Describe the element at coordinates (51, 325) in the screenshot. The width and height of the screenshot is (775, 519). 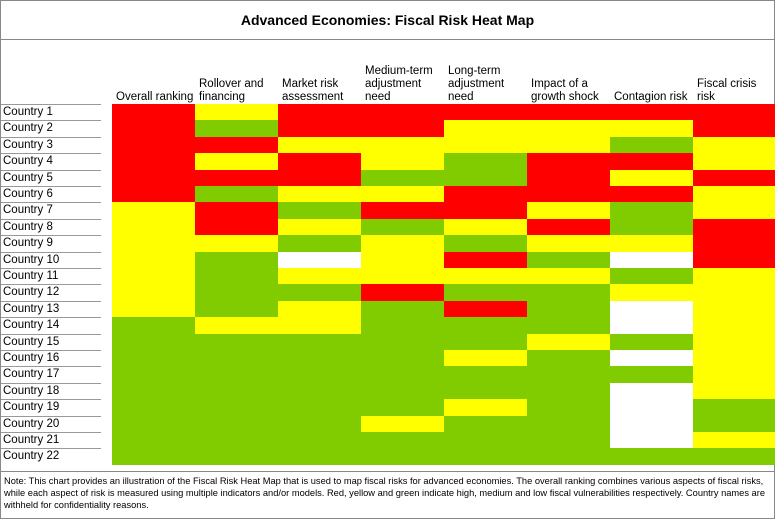
I see `row-header: Country 14` at that location.